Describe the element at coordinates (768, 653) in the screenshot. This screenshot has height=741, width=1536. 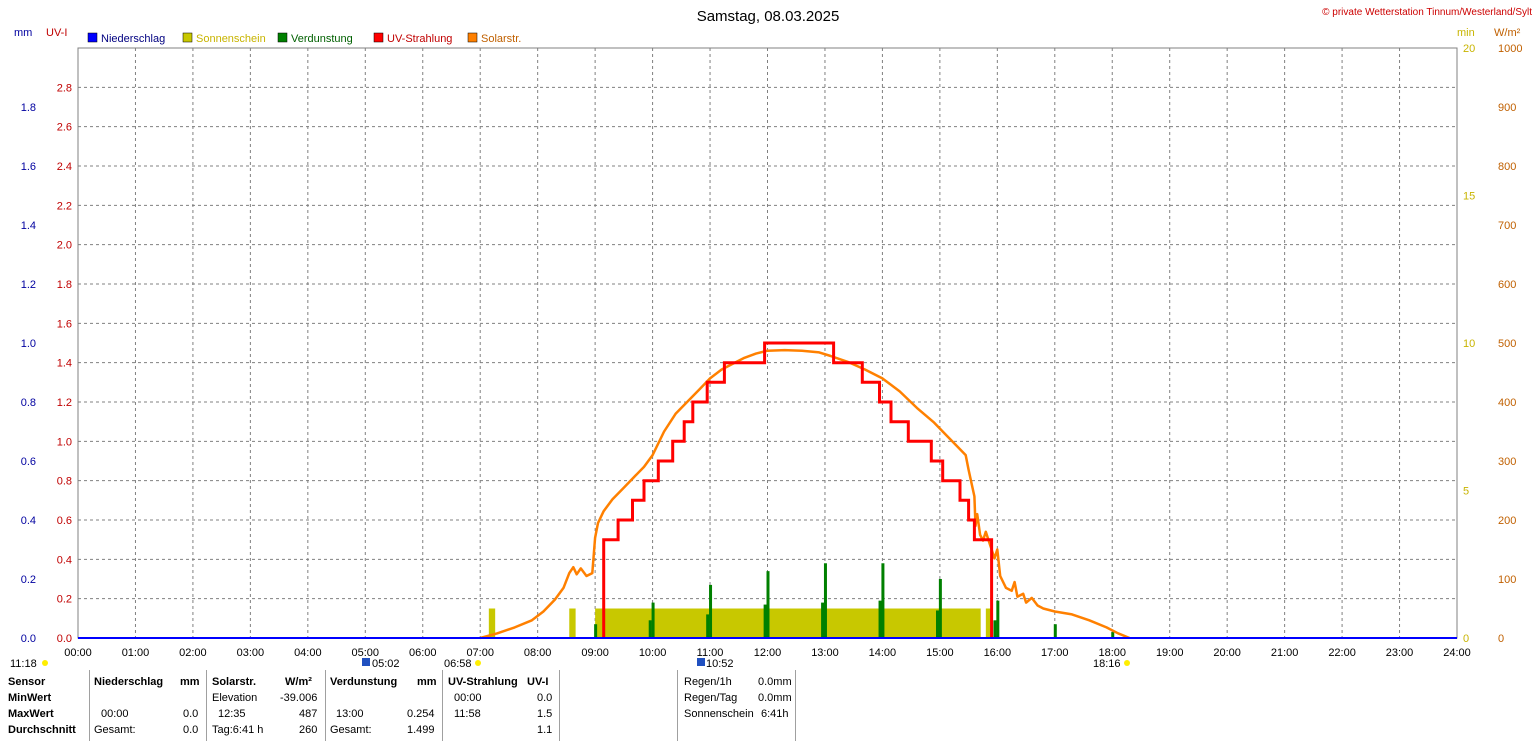
I see `x-tick-label: 12:00` at that location.